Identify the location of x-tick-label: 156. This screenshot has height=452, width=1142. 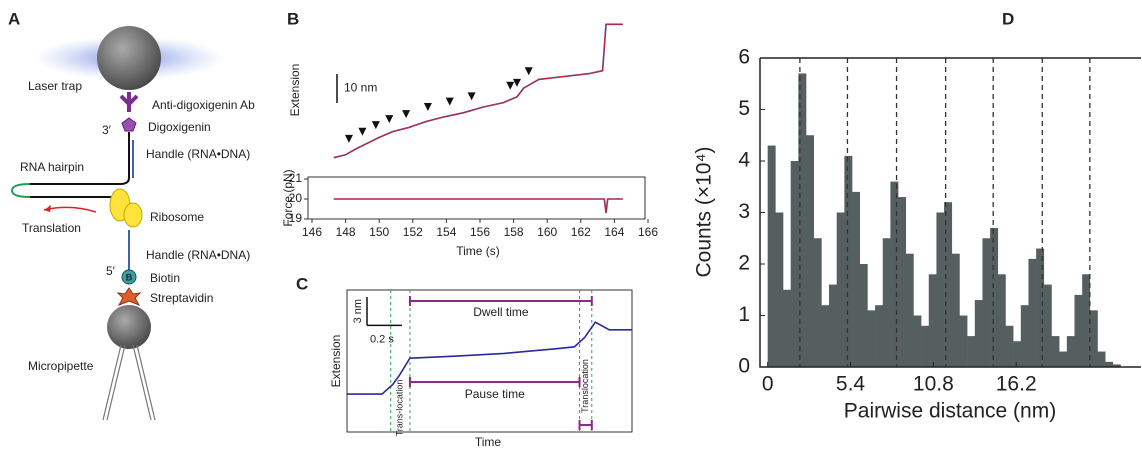
(480, 232).